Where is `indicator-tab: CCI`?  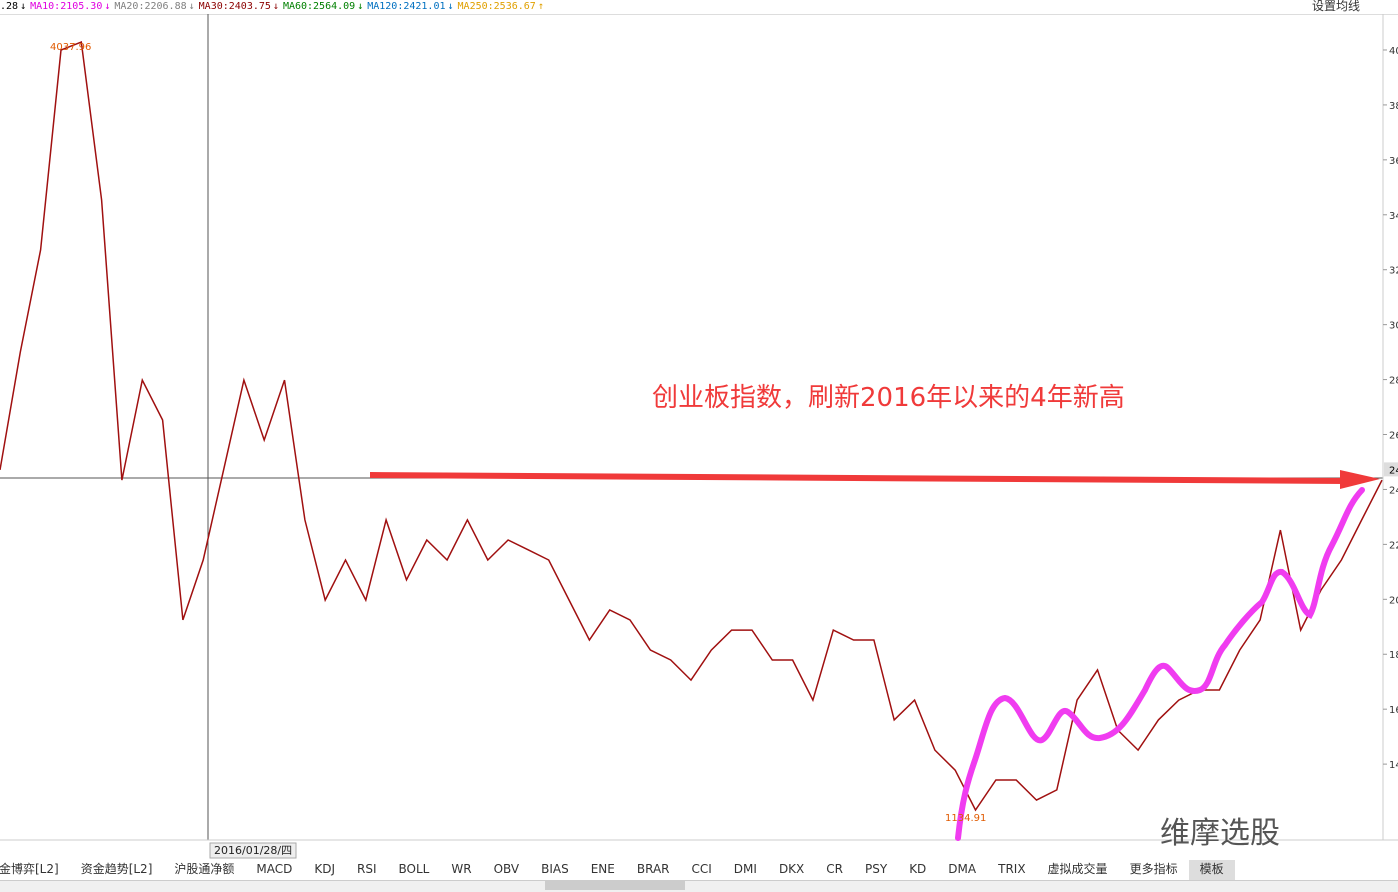
indicator-tab: CCI is located at coordinates (701, 869).